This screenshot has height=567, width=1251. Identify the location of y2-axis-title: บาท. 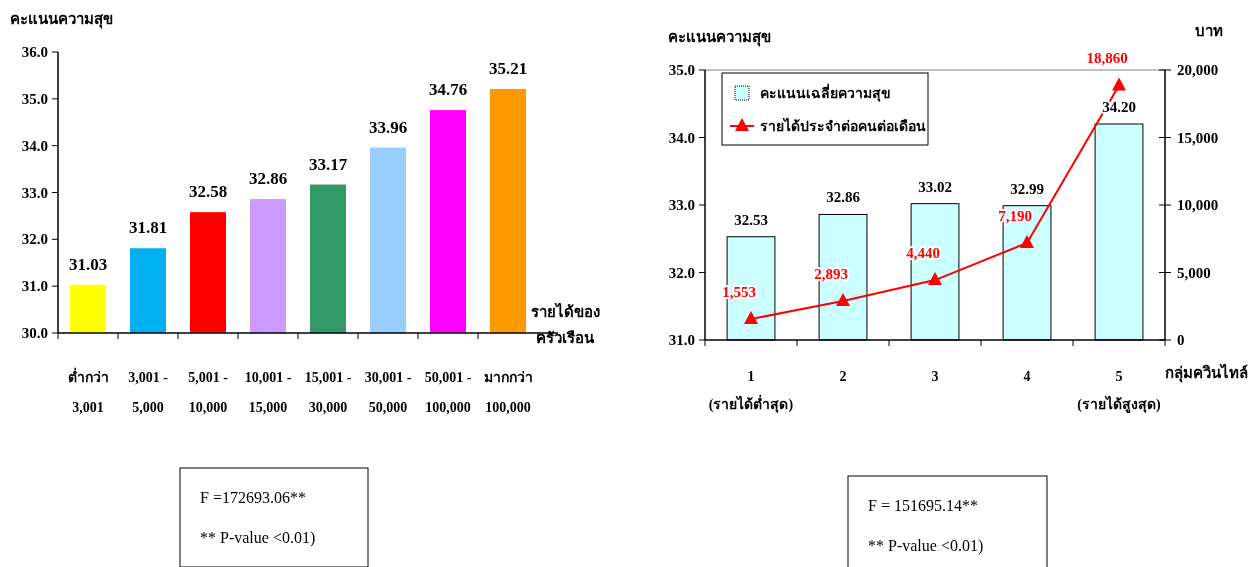
(1209, 31).